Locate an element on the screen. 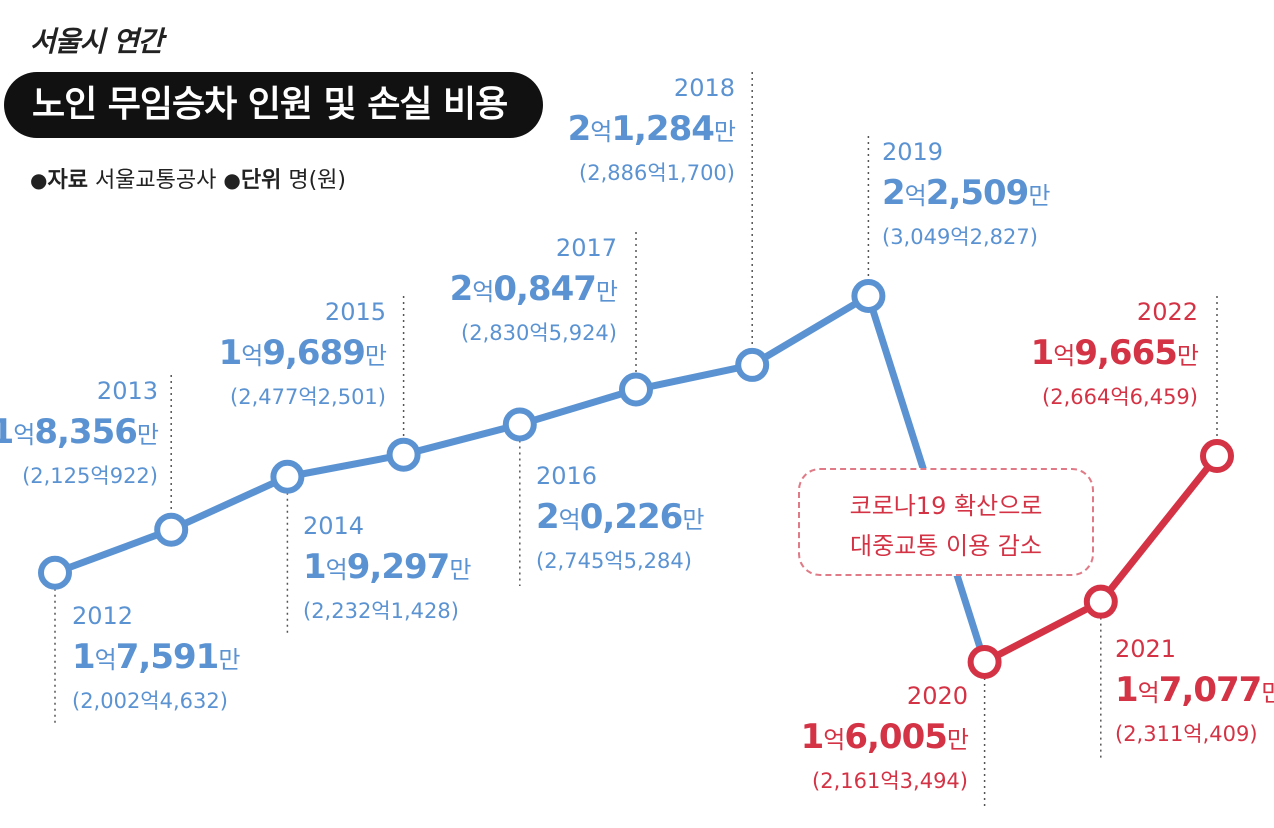 The image size is (1274, 828). data-point-2014 is located at coordinates (287, 476).